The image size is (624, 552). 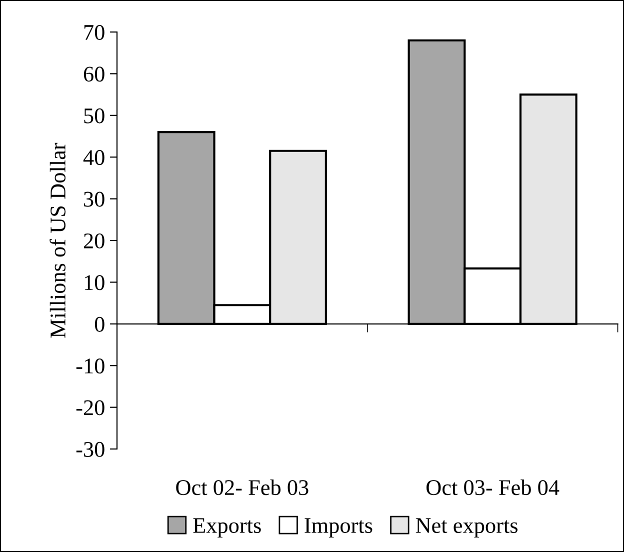 What do you see at coordinates (93, 158) in the screenshot?
I see `y-tick-label: 40` at bounding box center [93, 158].